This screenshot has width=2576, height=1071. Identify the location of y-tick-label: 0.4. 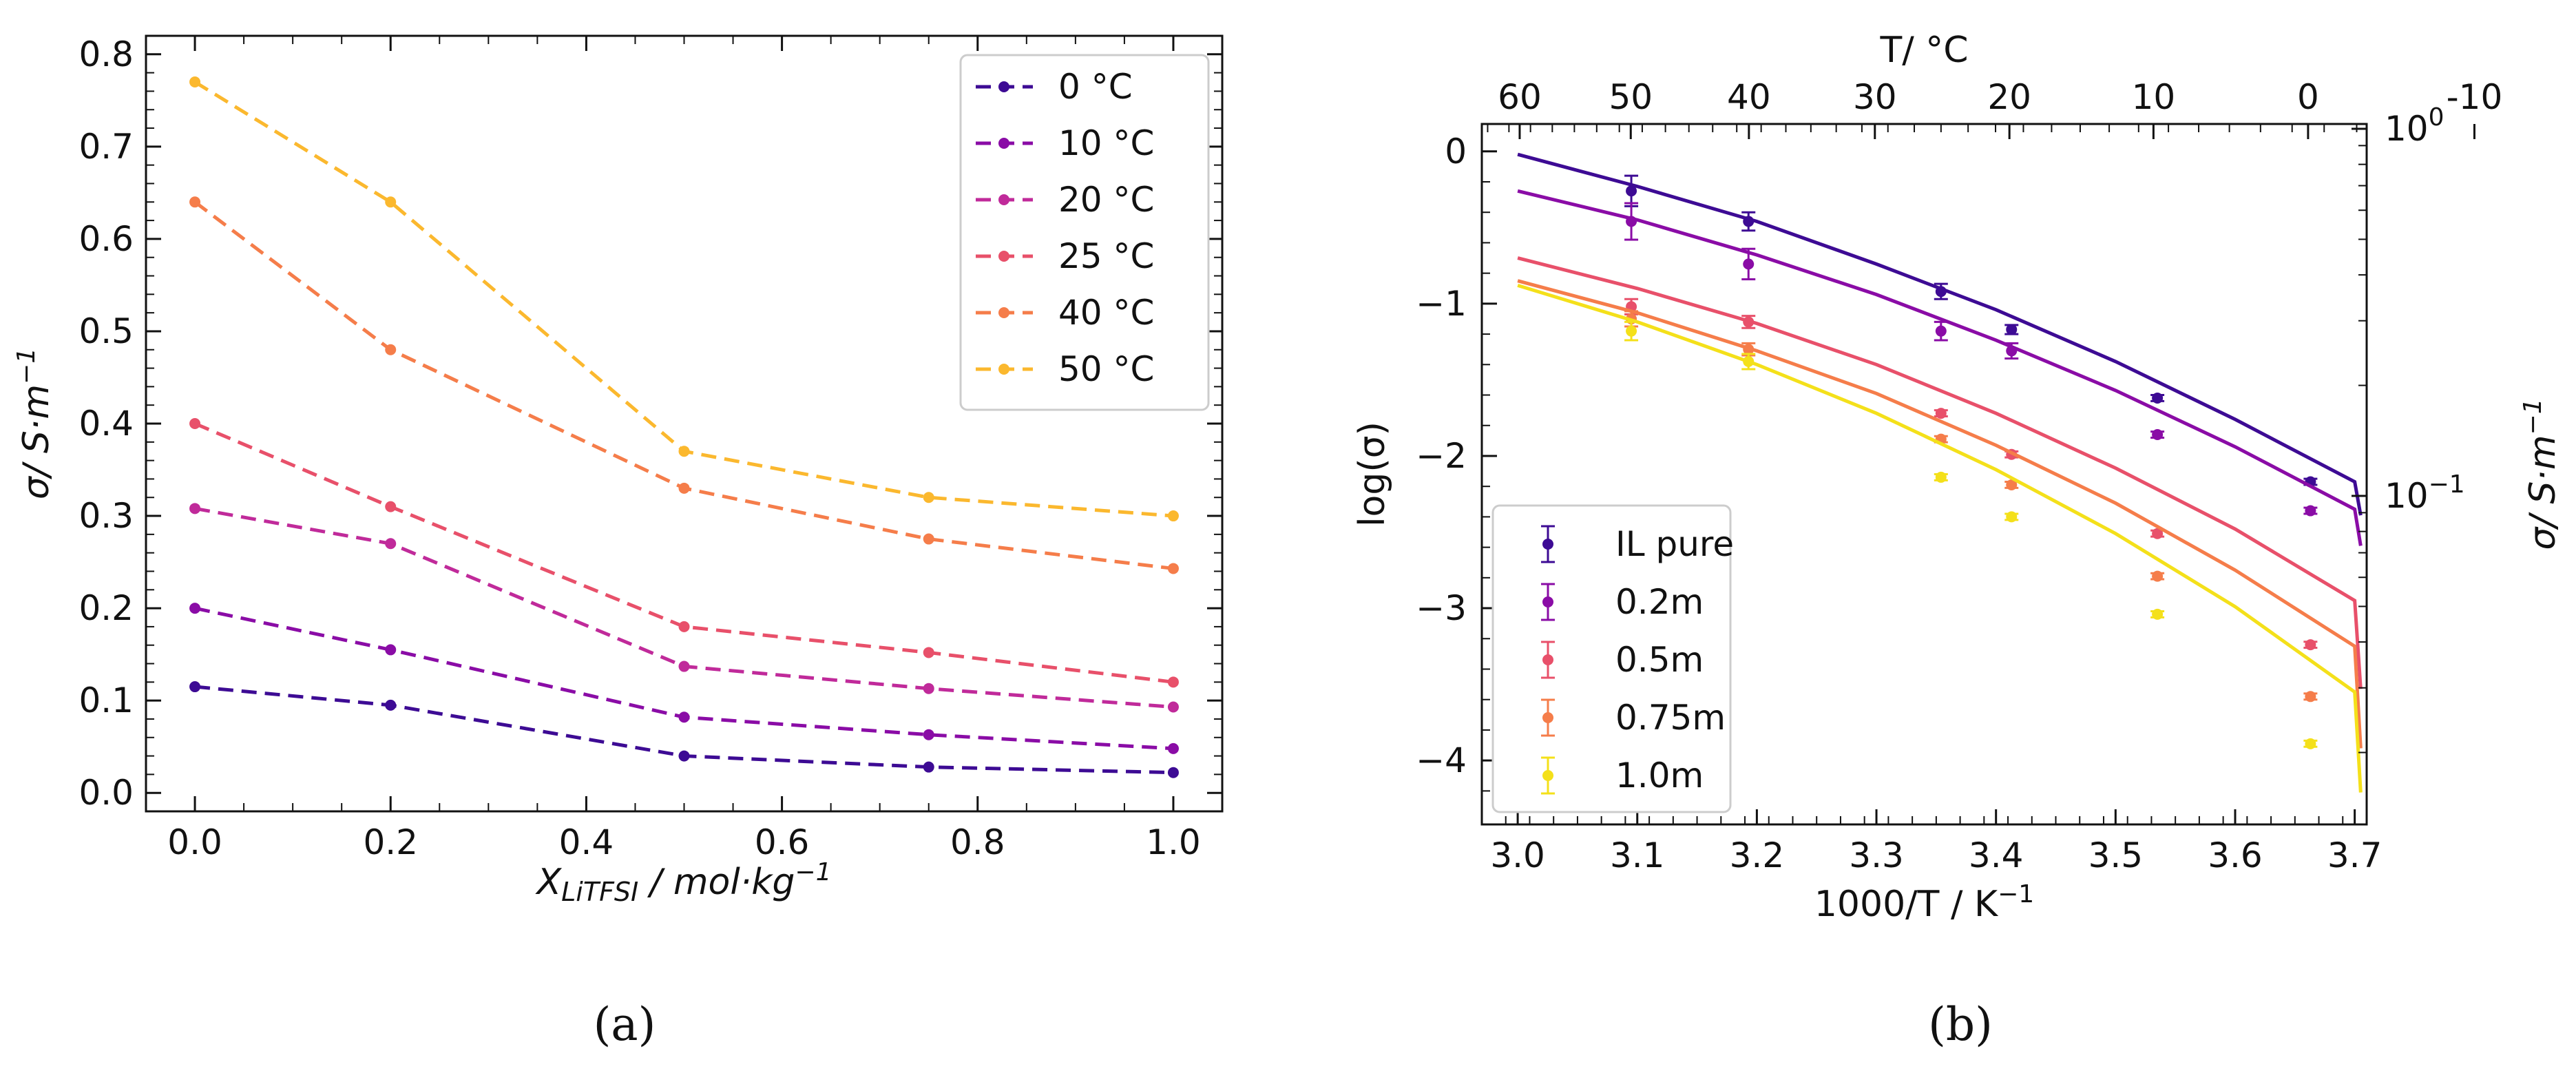
(106, 424).